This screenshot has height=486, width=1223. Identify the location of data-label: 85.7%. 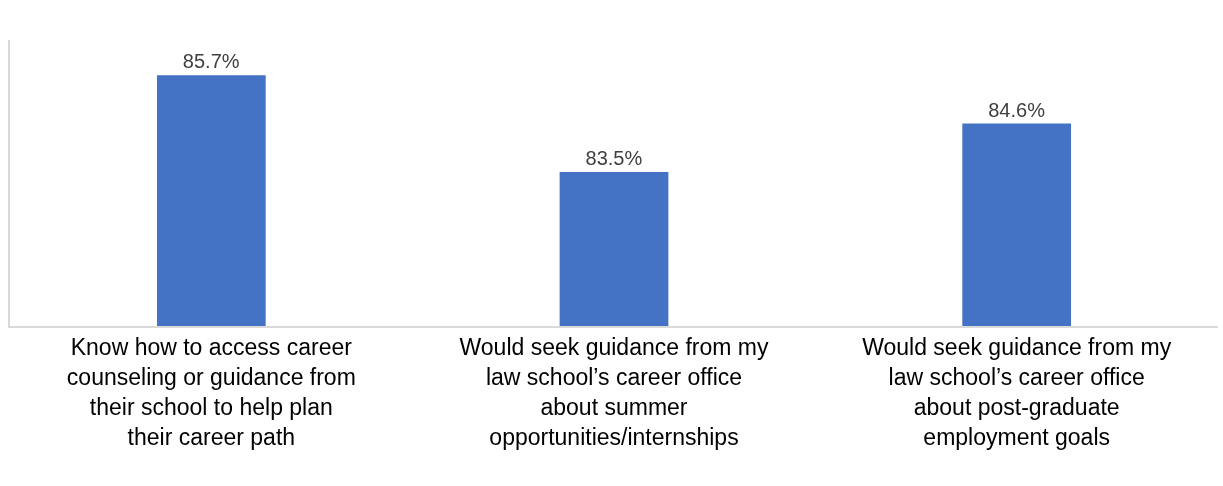
(211, 61).